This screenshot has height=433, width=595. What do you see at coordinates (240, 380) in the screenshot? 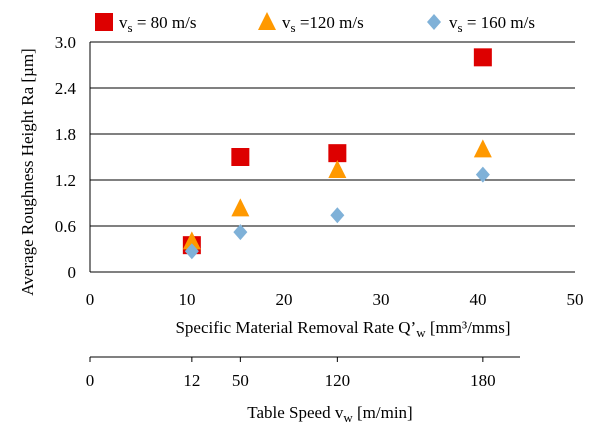
I see `secondary-axis-tick-label: 50` at bounding box center [240, 380].